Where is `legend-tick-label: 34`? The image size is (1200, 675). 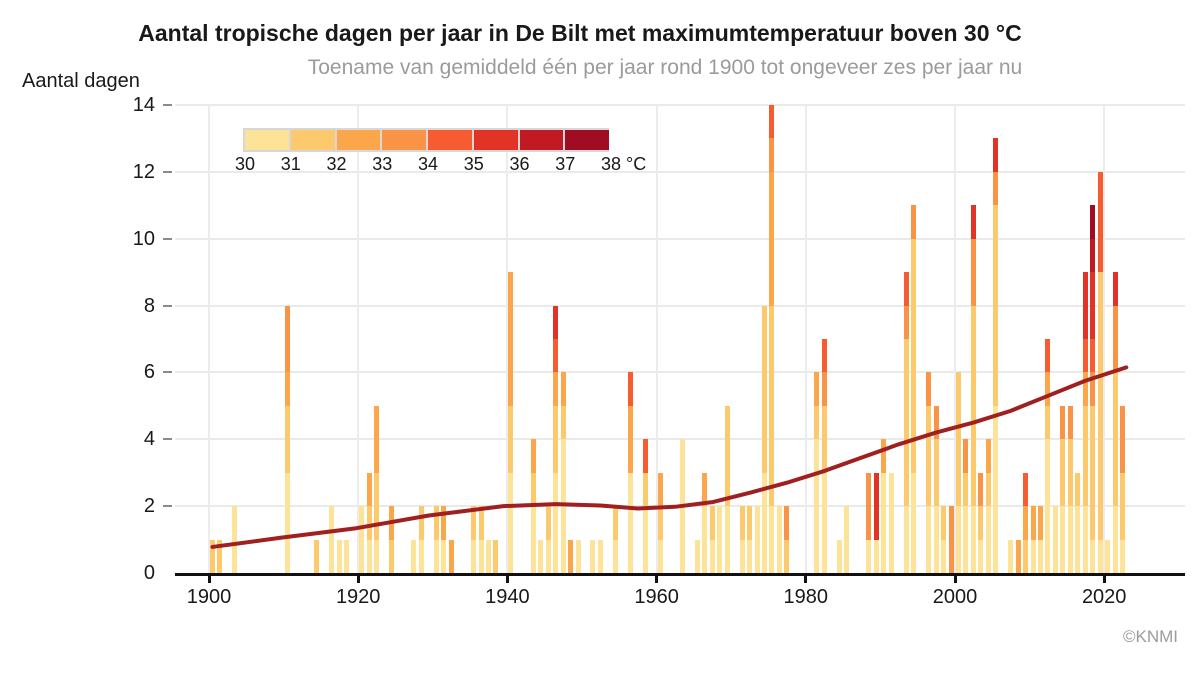 legend-tick-label: 34 is located at coordinates (428, 164).